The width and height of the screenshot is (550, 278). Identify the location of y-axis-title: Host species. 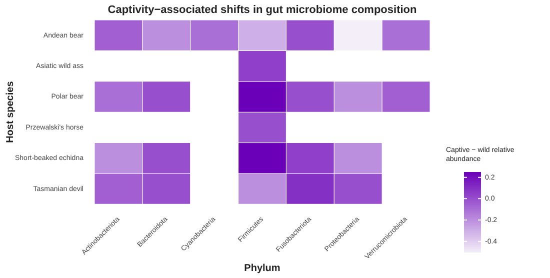
(10, 111).